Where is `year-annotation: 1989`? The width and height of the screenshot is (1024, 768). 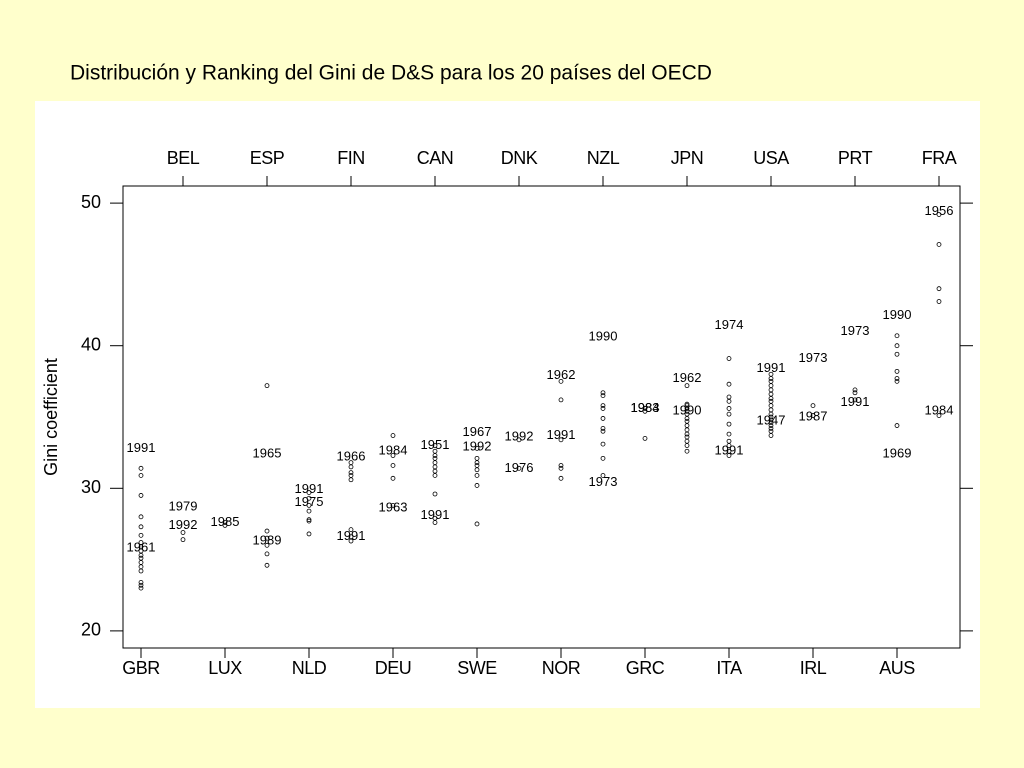
year-annotation: 1989 is located at coordinates (267, 539).